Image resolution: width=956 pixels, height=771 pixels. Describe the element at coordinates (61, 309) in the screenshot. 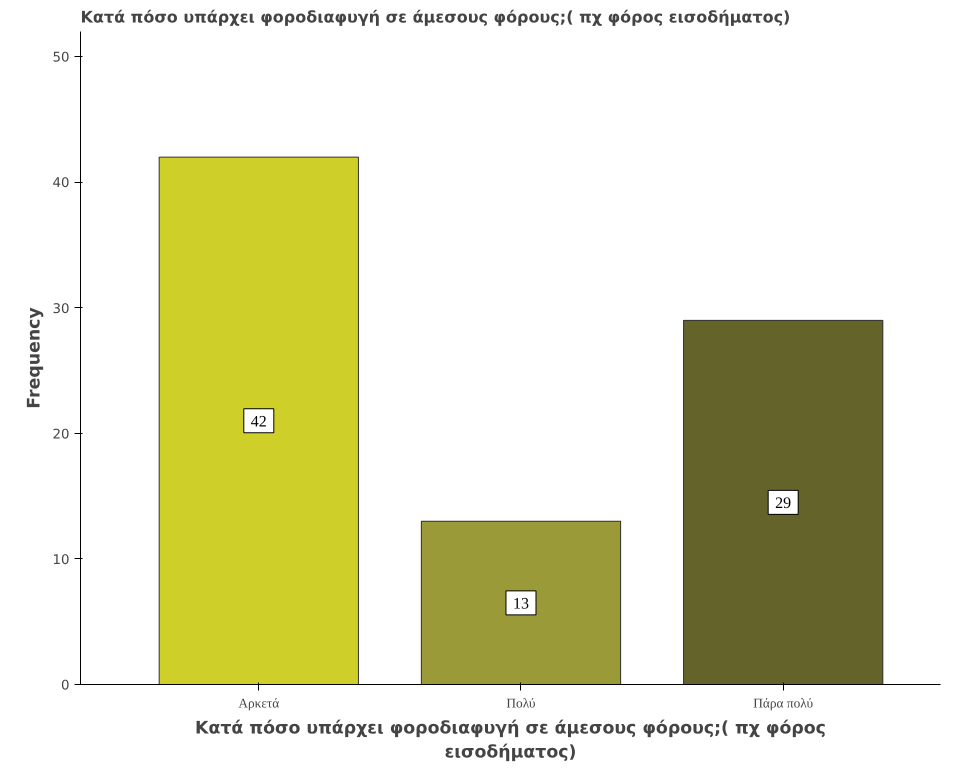

I see `y-tick-label: 30` at that location.